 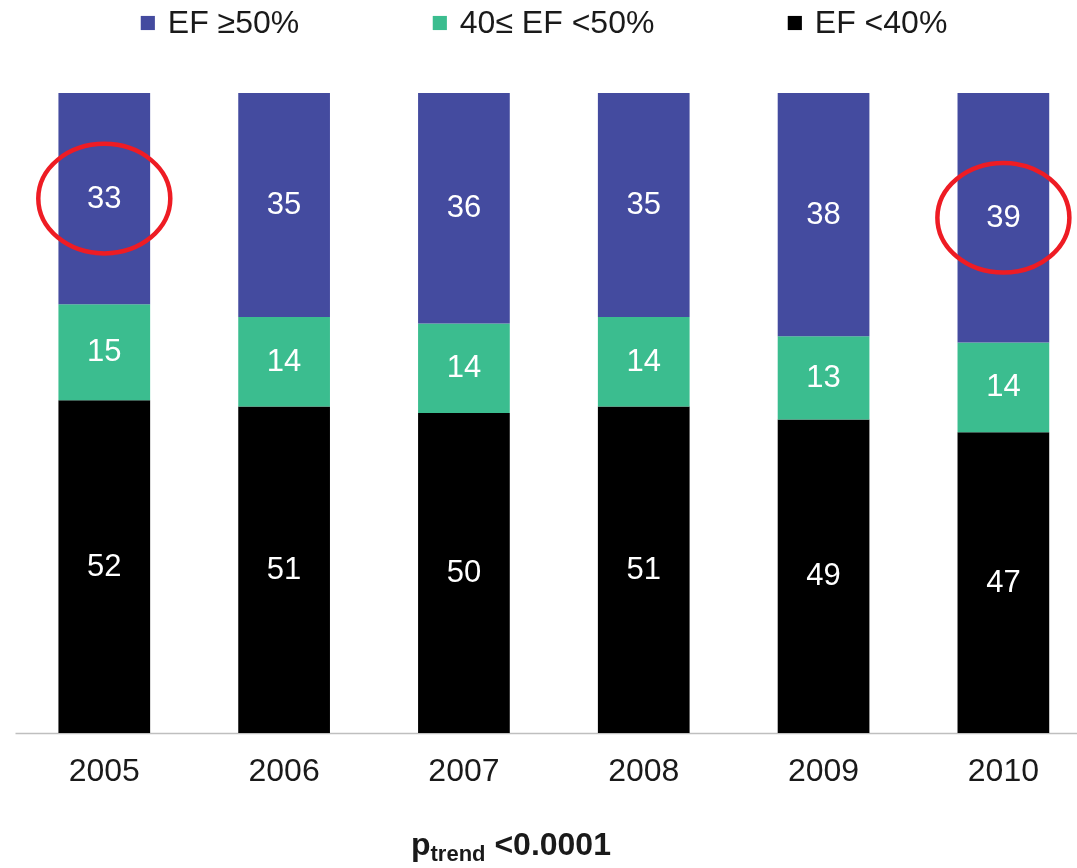 I want to click on data-label: 49, so click(x=823, y=575).